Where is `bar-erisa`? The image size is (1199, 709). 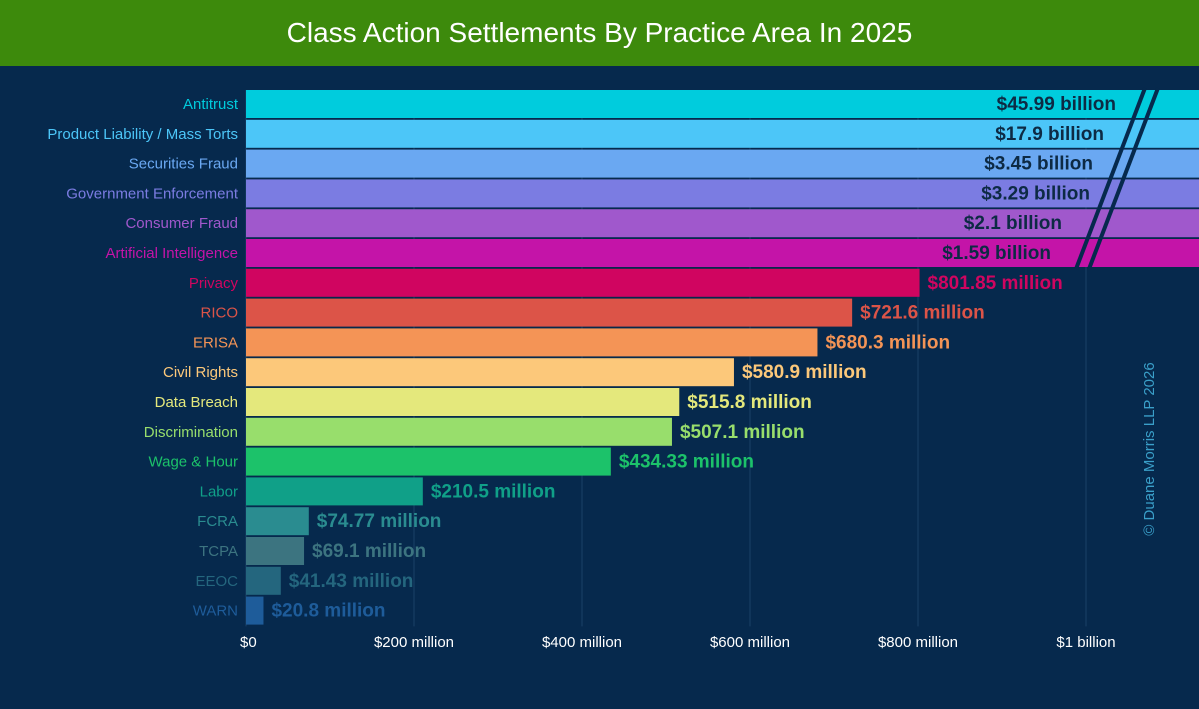
bar-erisa is located at coordinates (532, 342).